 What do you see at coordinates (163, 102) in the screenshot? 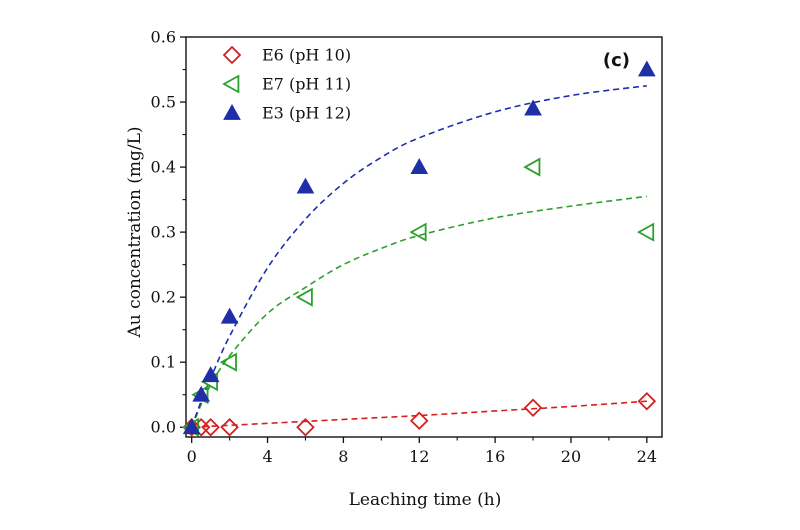
I see `y-tick-label: 0.5` at bounding box center [163, 102].